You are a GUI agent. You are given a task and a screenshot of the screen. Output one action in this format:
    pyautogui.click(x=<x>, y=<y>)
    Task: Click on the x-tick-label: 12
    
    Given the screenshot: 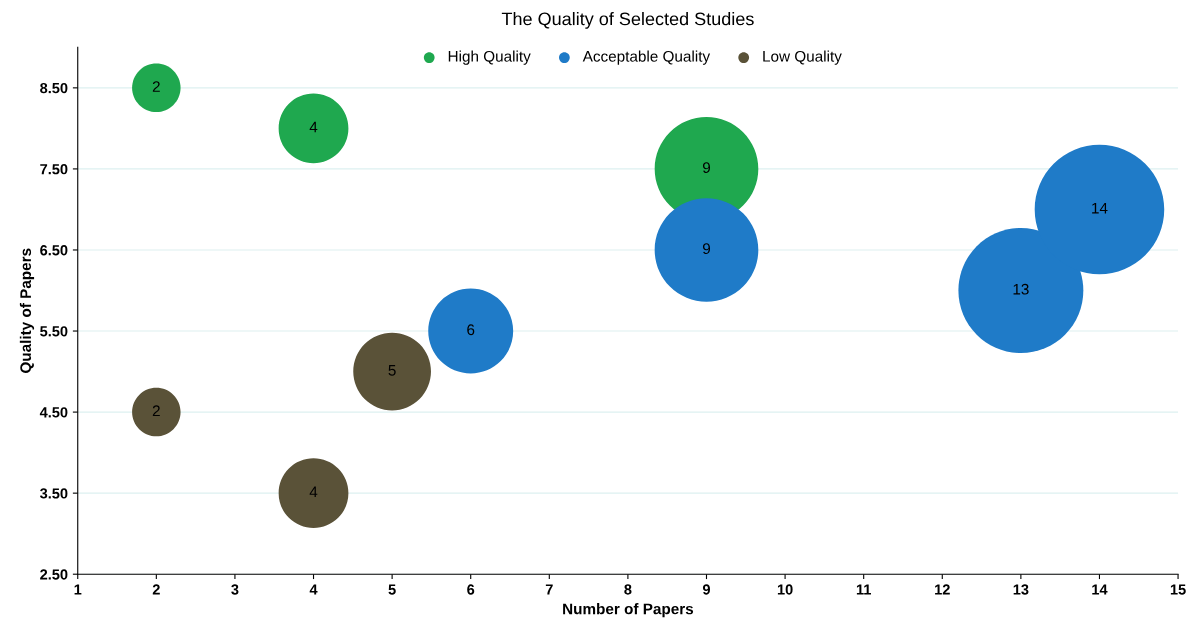 What is the action you would take?
    pyautogui.click(x=942, y=589)
    